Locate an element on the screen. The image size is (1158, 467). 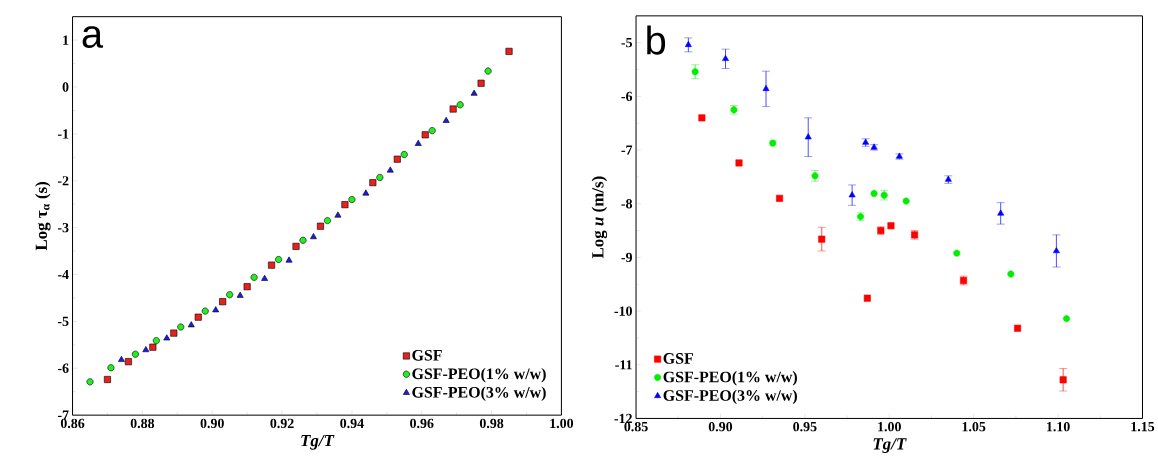
x-tick-label: 0.86 is located at coordinates (72, 423).